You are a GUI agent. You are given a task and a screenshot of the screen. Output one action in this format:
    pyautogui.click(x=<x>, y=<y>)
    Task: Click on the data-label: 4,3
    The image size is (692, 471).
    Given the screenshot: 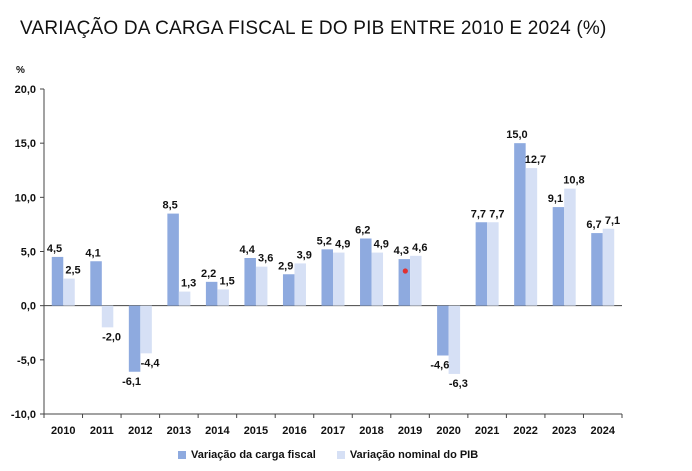 What is the action you would take?
    pyautogui.click(x=401, y=251)
    